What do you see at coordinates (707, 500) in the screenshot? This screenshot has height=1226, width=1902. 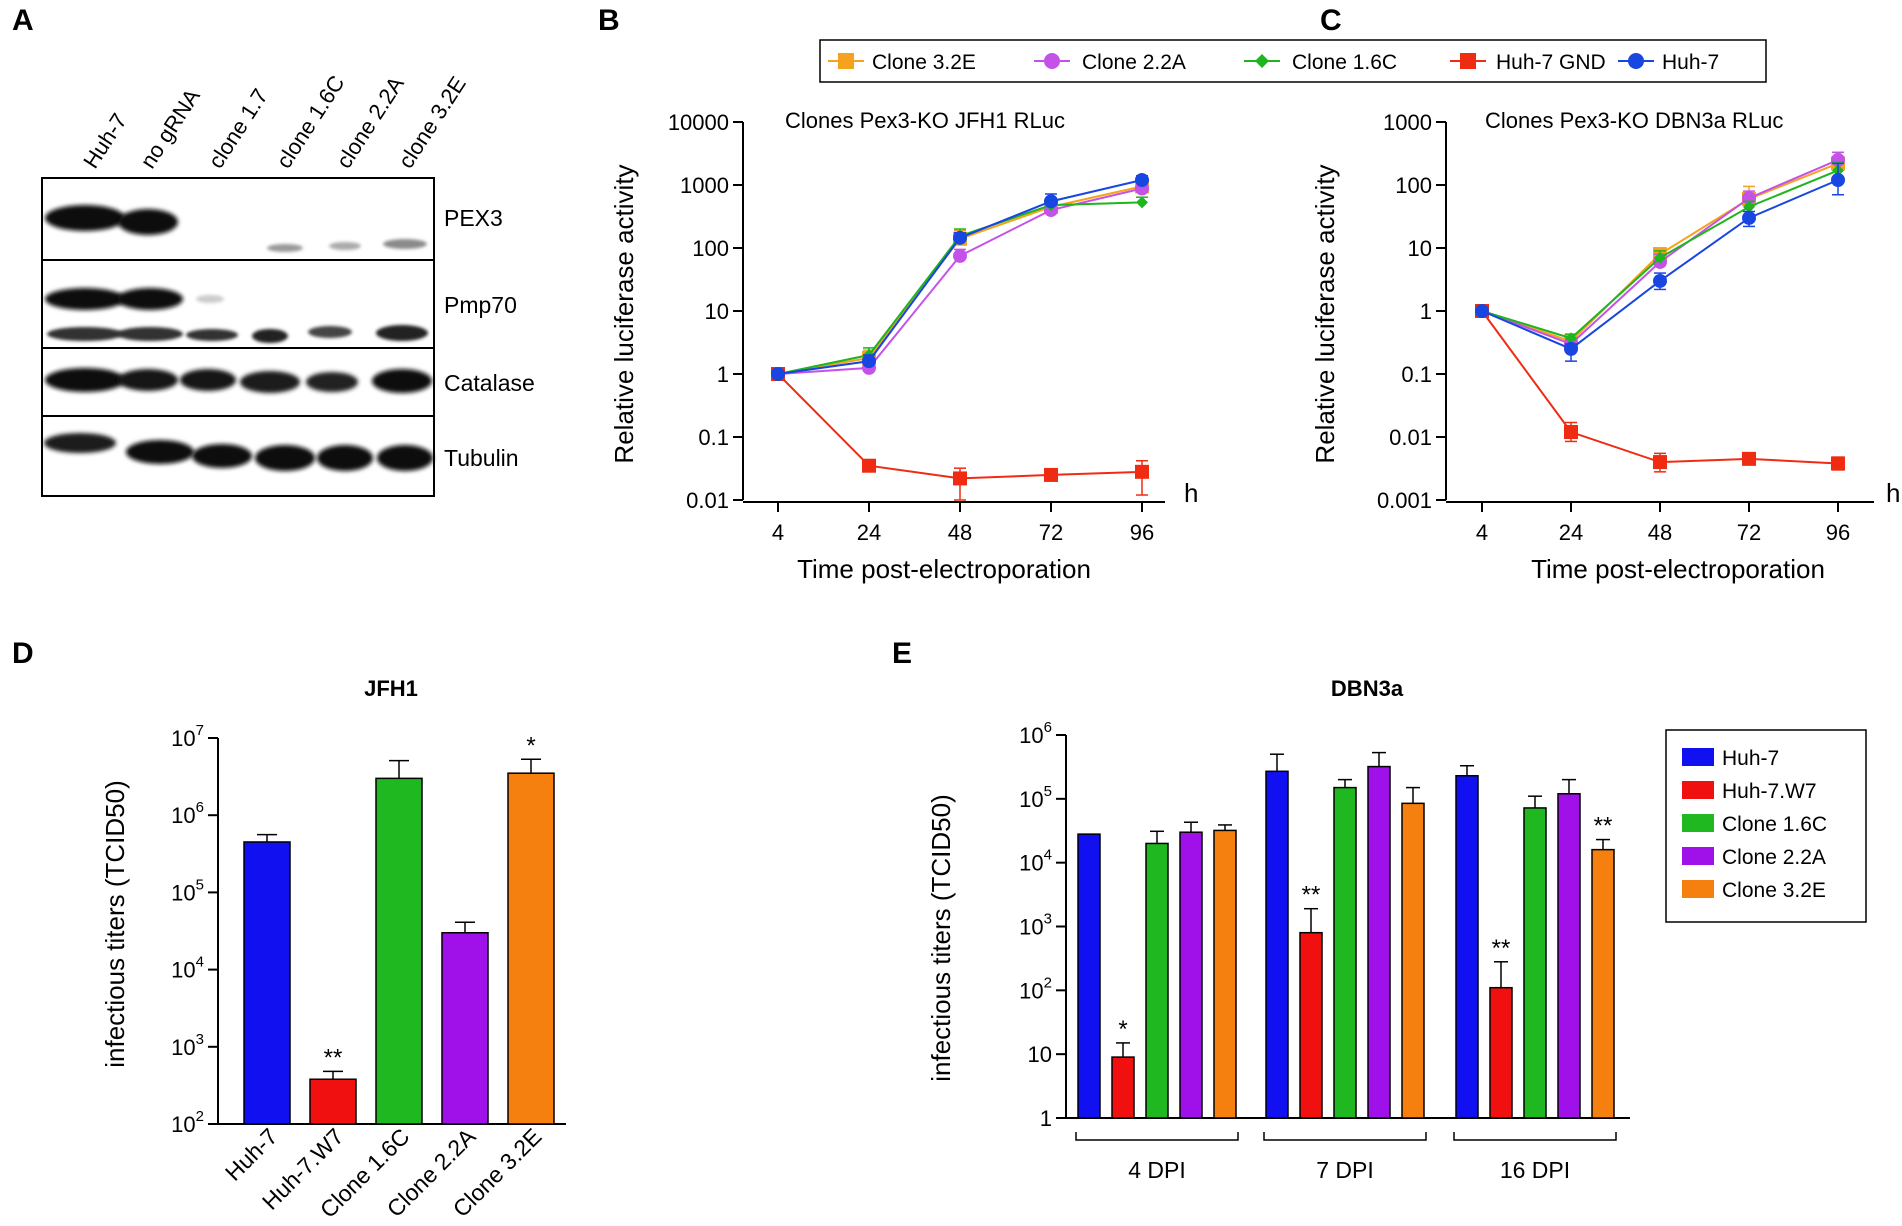 I see `y-tick-label: 0.01` at bounding box center [707, 500].